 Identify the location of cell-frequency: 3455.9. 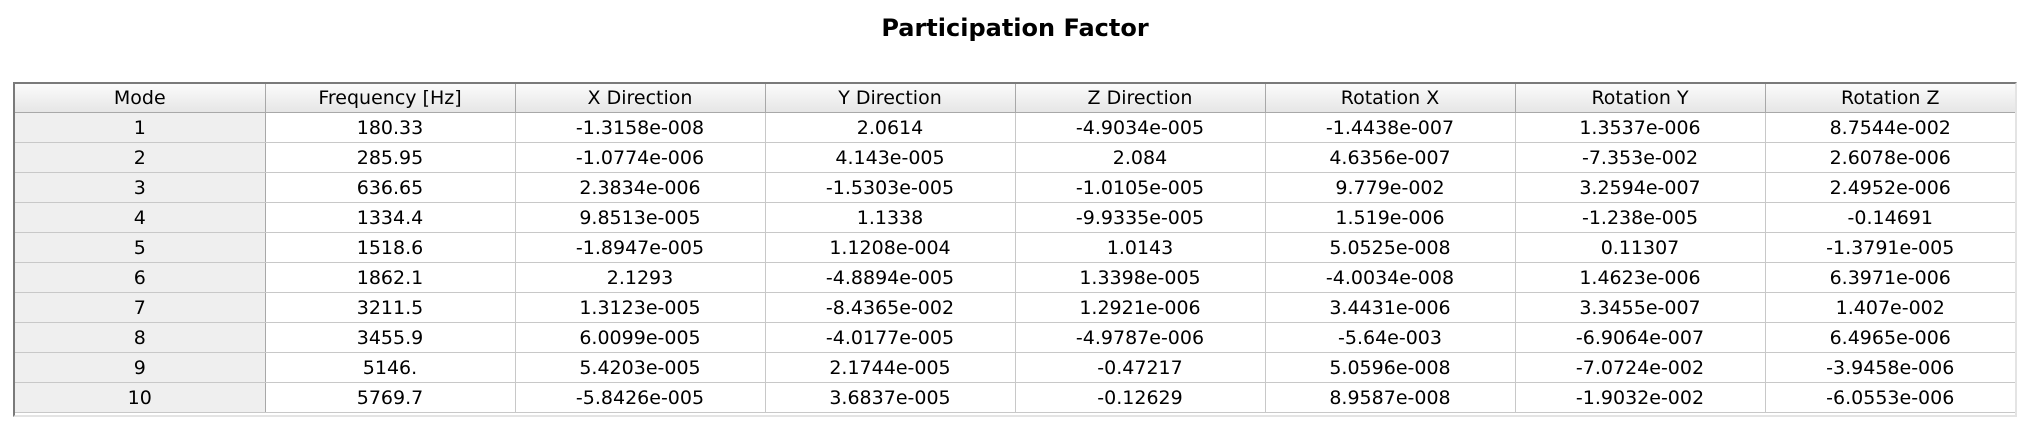
(390, 337).